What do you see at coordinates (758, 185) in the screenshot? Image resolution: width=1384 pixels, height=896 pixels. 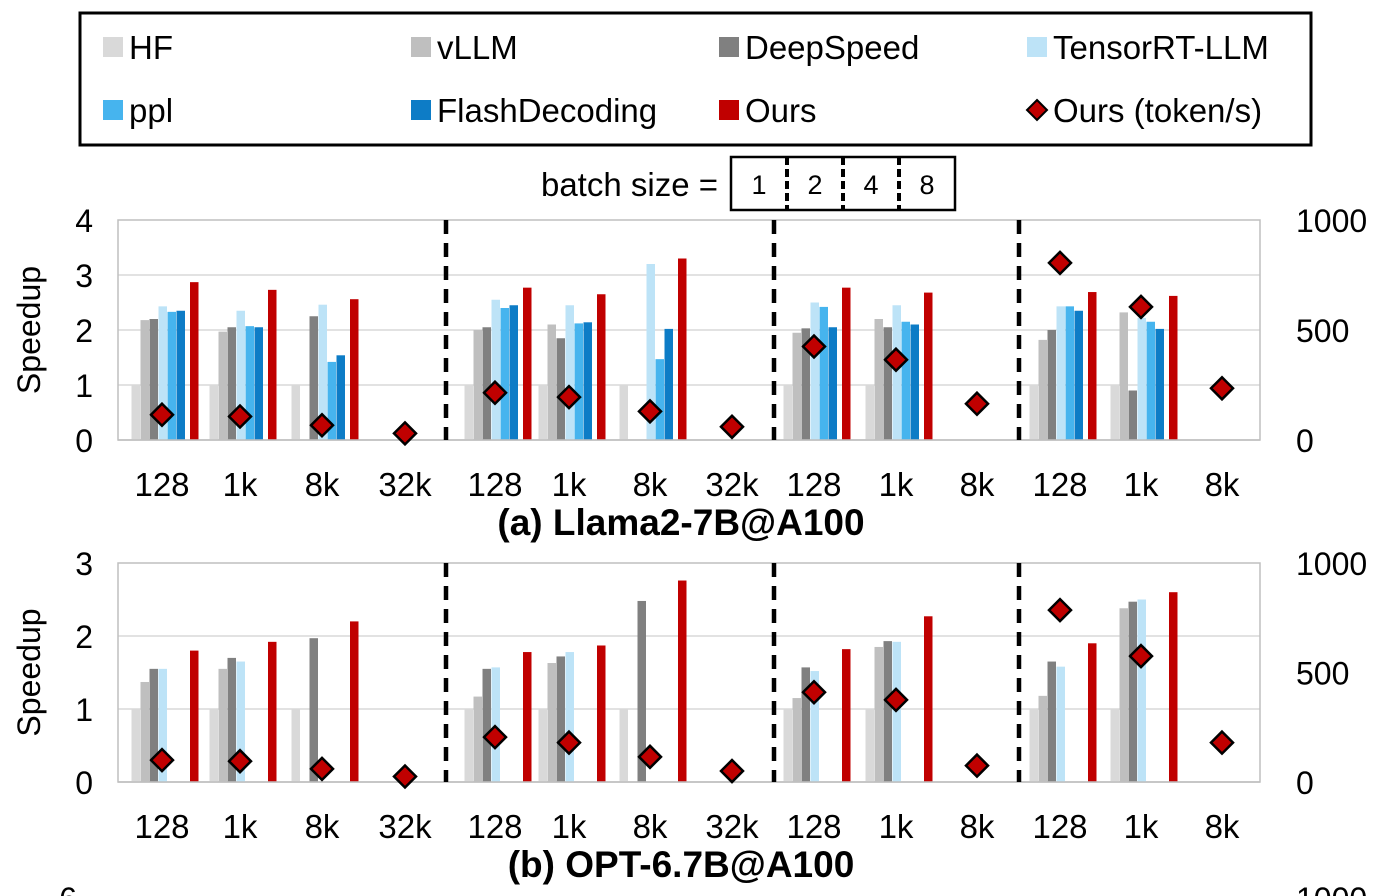 I see `batch-size-value: 1` at bounding box center [758, 185].